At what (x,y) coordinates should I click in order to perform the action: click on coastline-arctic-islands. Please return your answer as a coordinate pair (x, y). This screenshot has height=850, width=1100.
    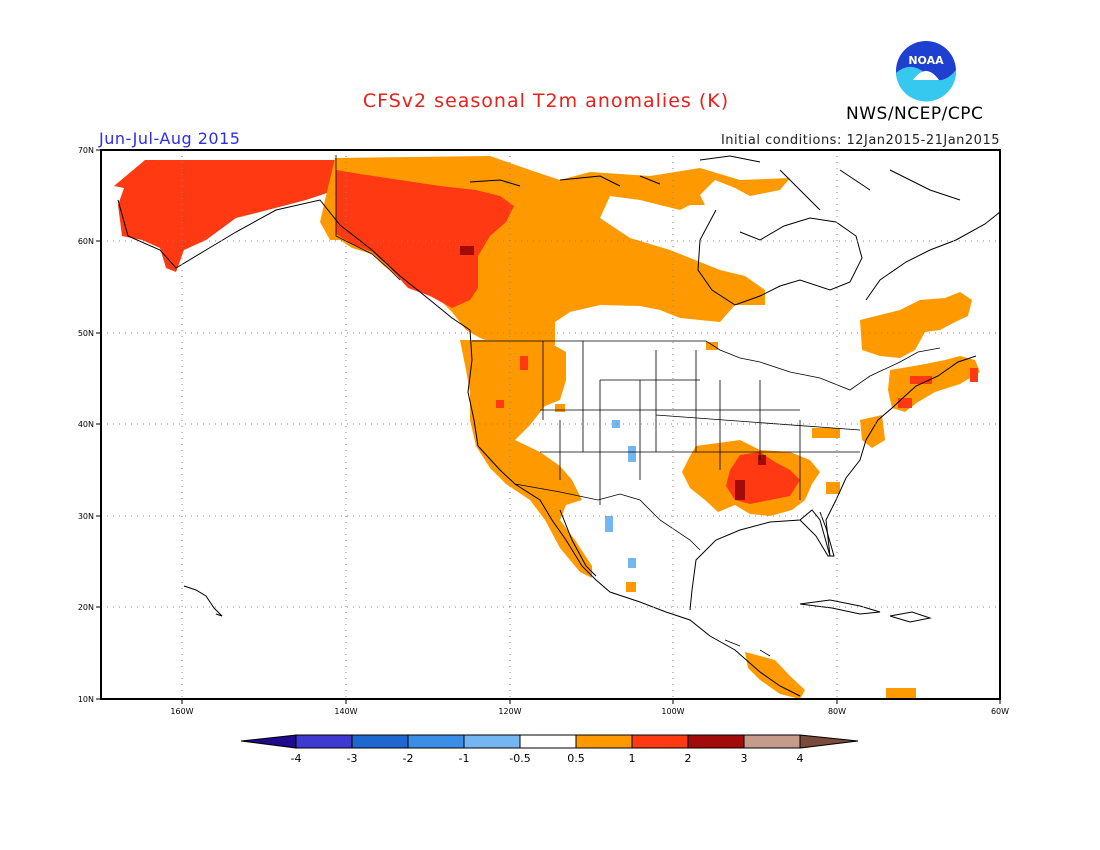
    Looking at the image, I should click on (715, 183).